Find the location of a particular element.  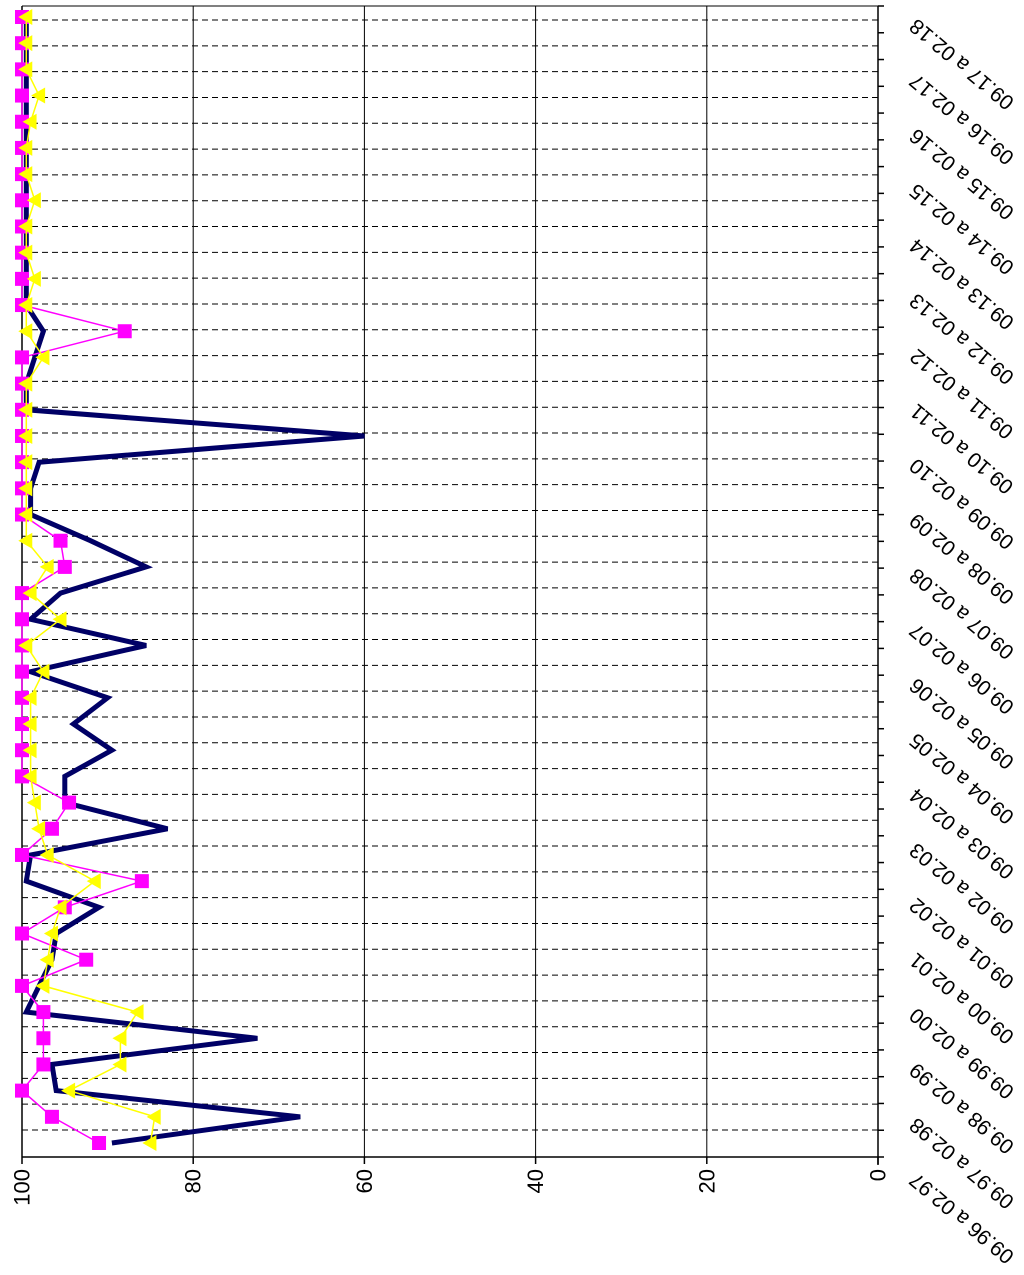

value-tick-label: 20 is located at coordinates (706, 1181).